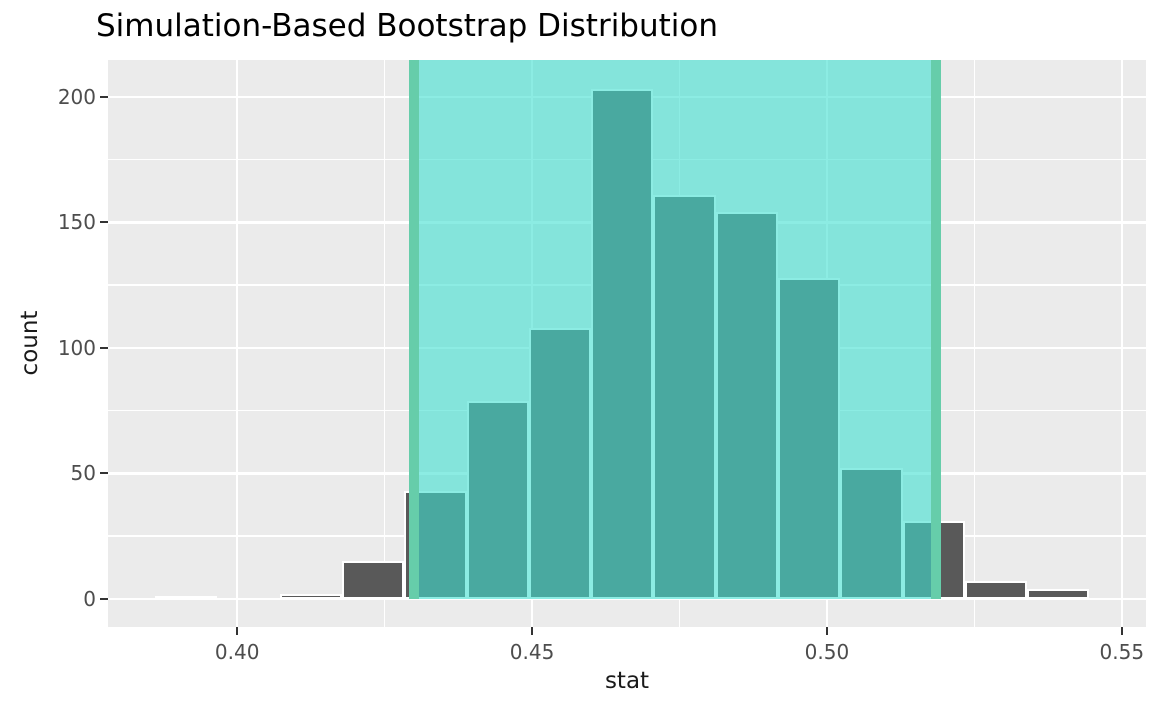 This screenshot has height=711, width=1152. What do you see at coordinates (30, 343) in the screenshot?
I see `y-axis-title: count` at bounding box center [30, 343].